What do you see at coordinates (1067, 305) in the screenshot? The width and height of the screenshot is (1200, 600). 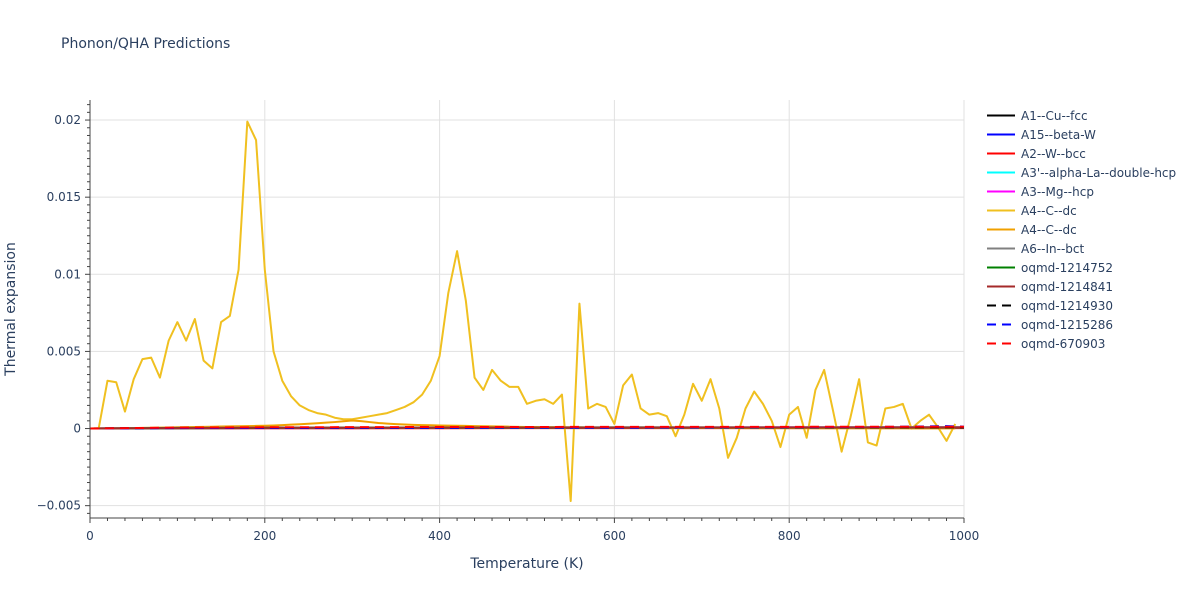 I see `legend-label: oqmd-1214930` at bounding box center [1067, 305].